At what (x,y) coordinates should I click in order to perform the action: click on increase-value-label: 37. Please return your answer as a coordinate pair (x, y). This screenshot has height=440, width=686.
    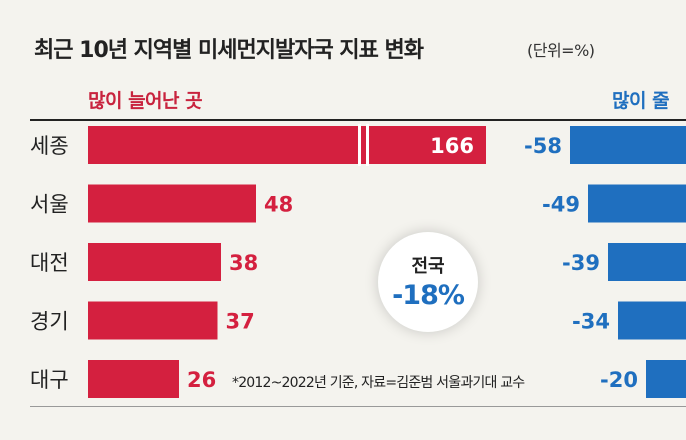
    Looking at the image, I should click on (240, 322).